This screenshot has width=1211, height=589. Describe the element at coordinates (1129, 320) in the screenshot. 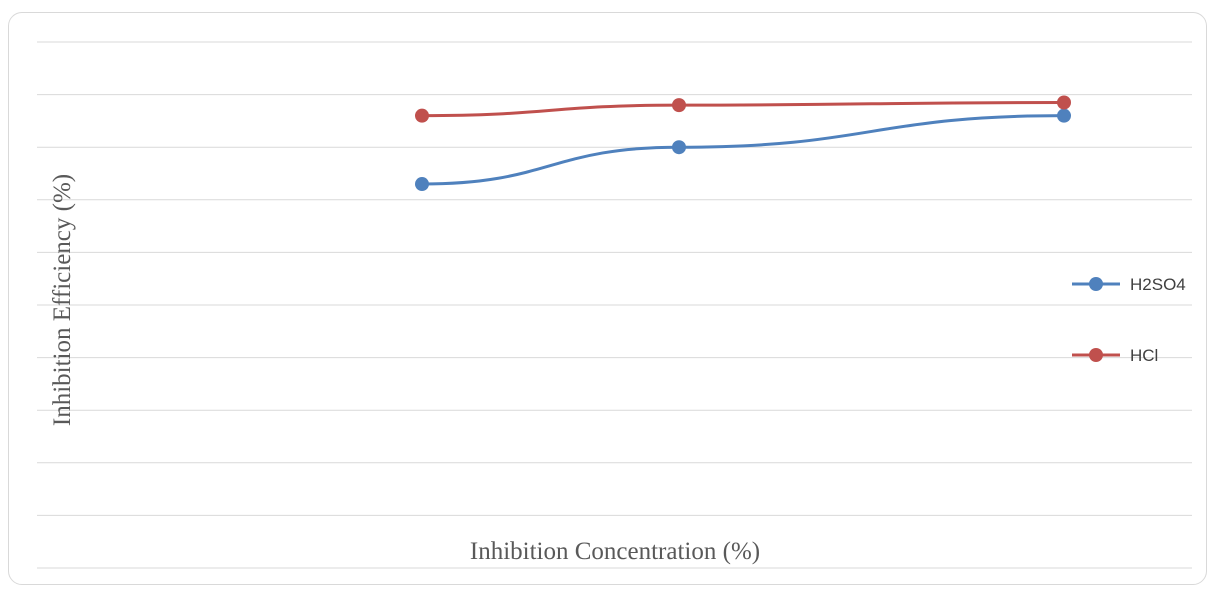

I see `legend: H2SO4 HCl` at that location.